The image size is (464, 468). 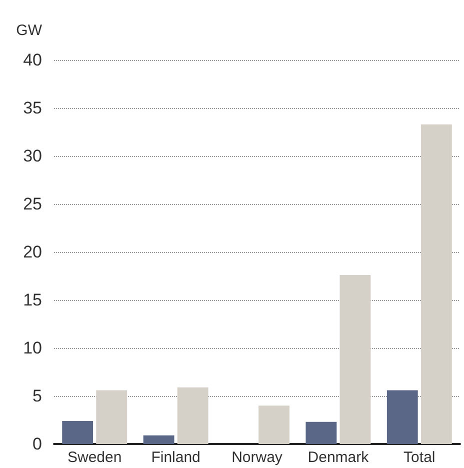 What do you see at coordinates (94, 457) in the screenshot?
I see `x-tick-label: Sweden` at bounding box center [94, 457].